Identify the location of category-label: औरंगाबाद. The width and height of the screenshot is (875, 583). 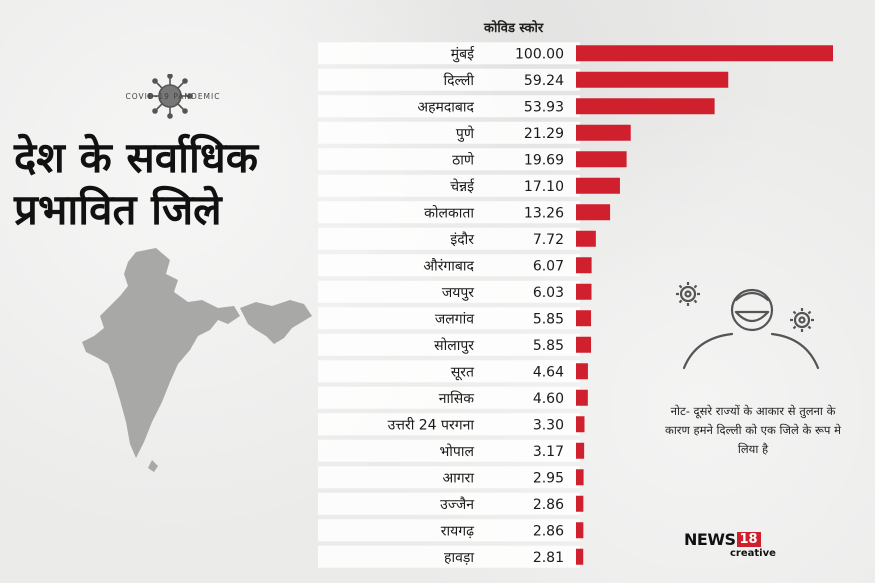
(448, 265).